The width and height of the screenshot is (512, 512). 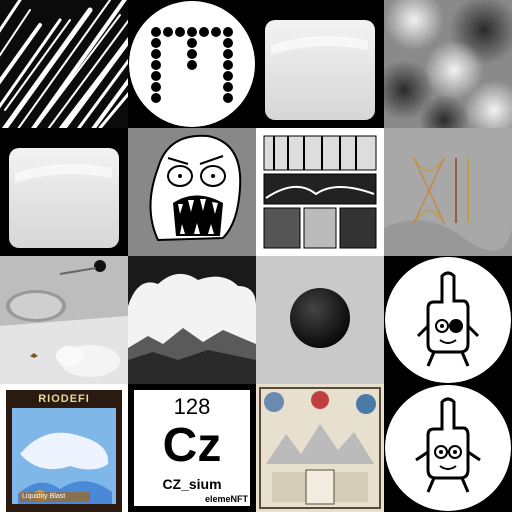 I want to click on tile-gray-clouds, so click(x=448, y=64).